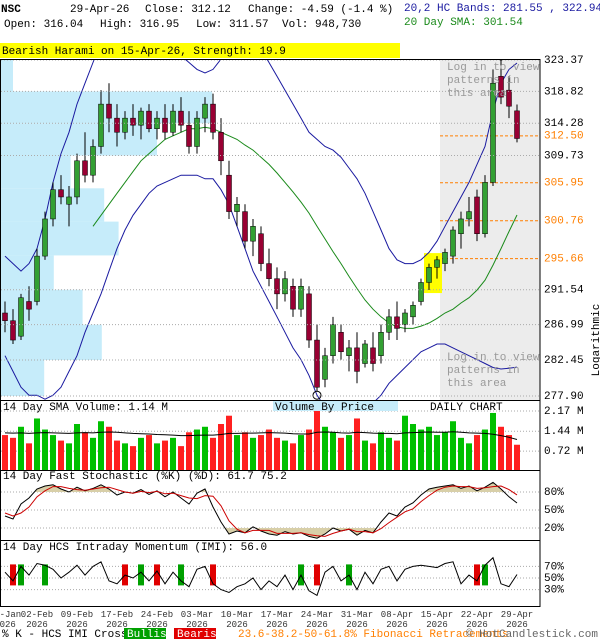 The width and height of the screenshot is (600, 640). I want to click on legend-swatch, so click(195, 633).